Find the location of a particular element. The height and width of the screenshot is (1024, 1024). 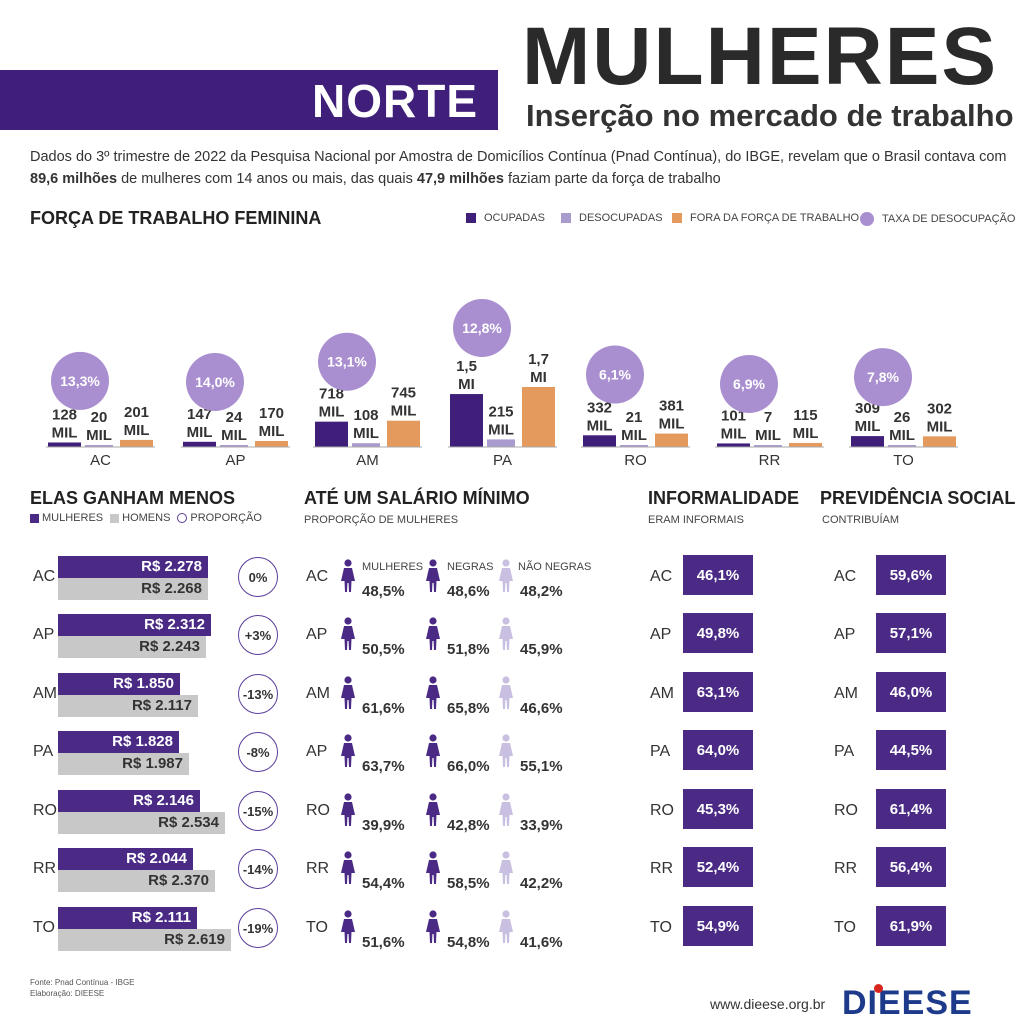

men-wage-bar: R$ 2.619 is located at coordinates (144, 940).